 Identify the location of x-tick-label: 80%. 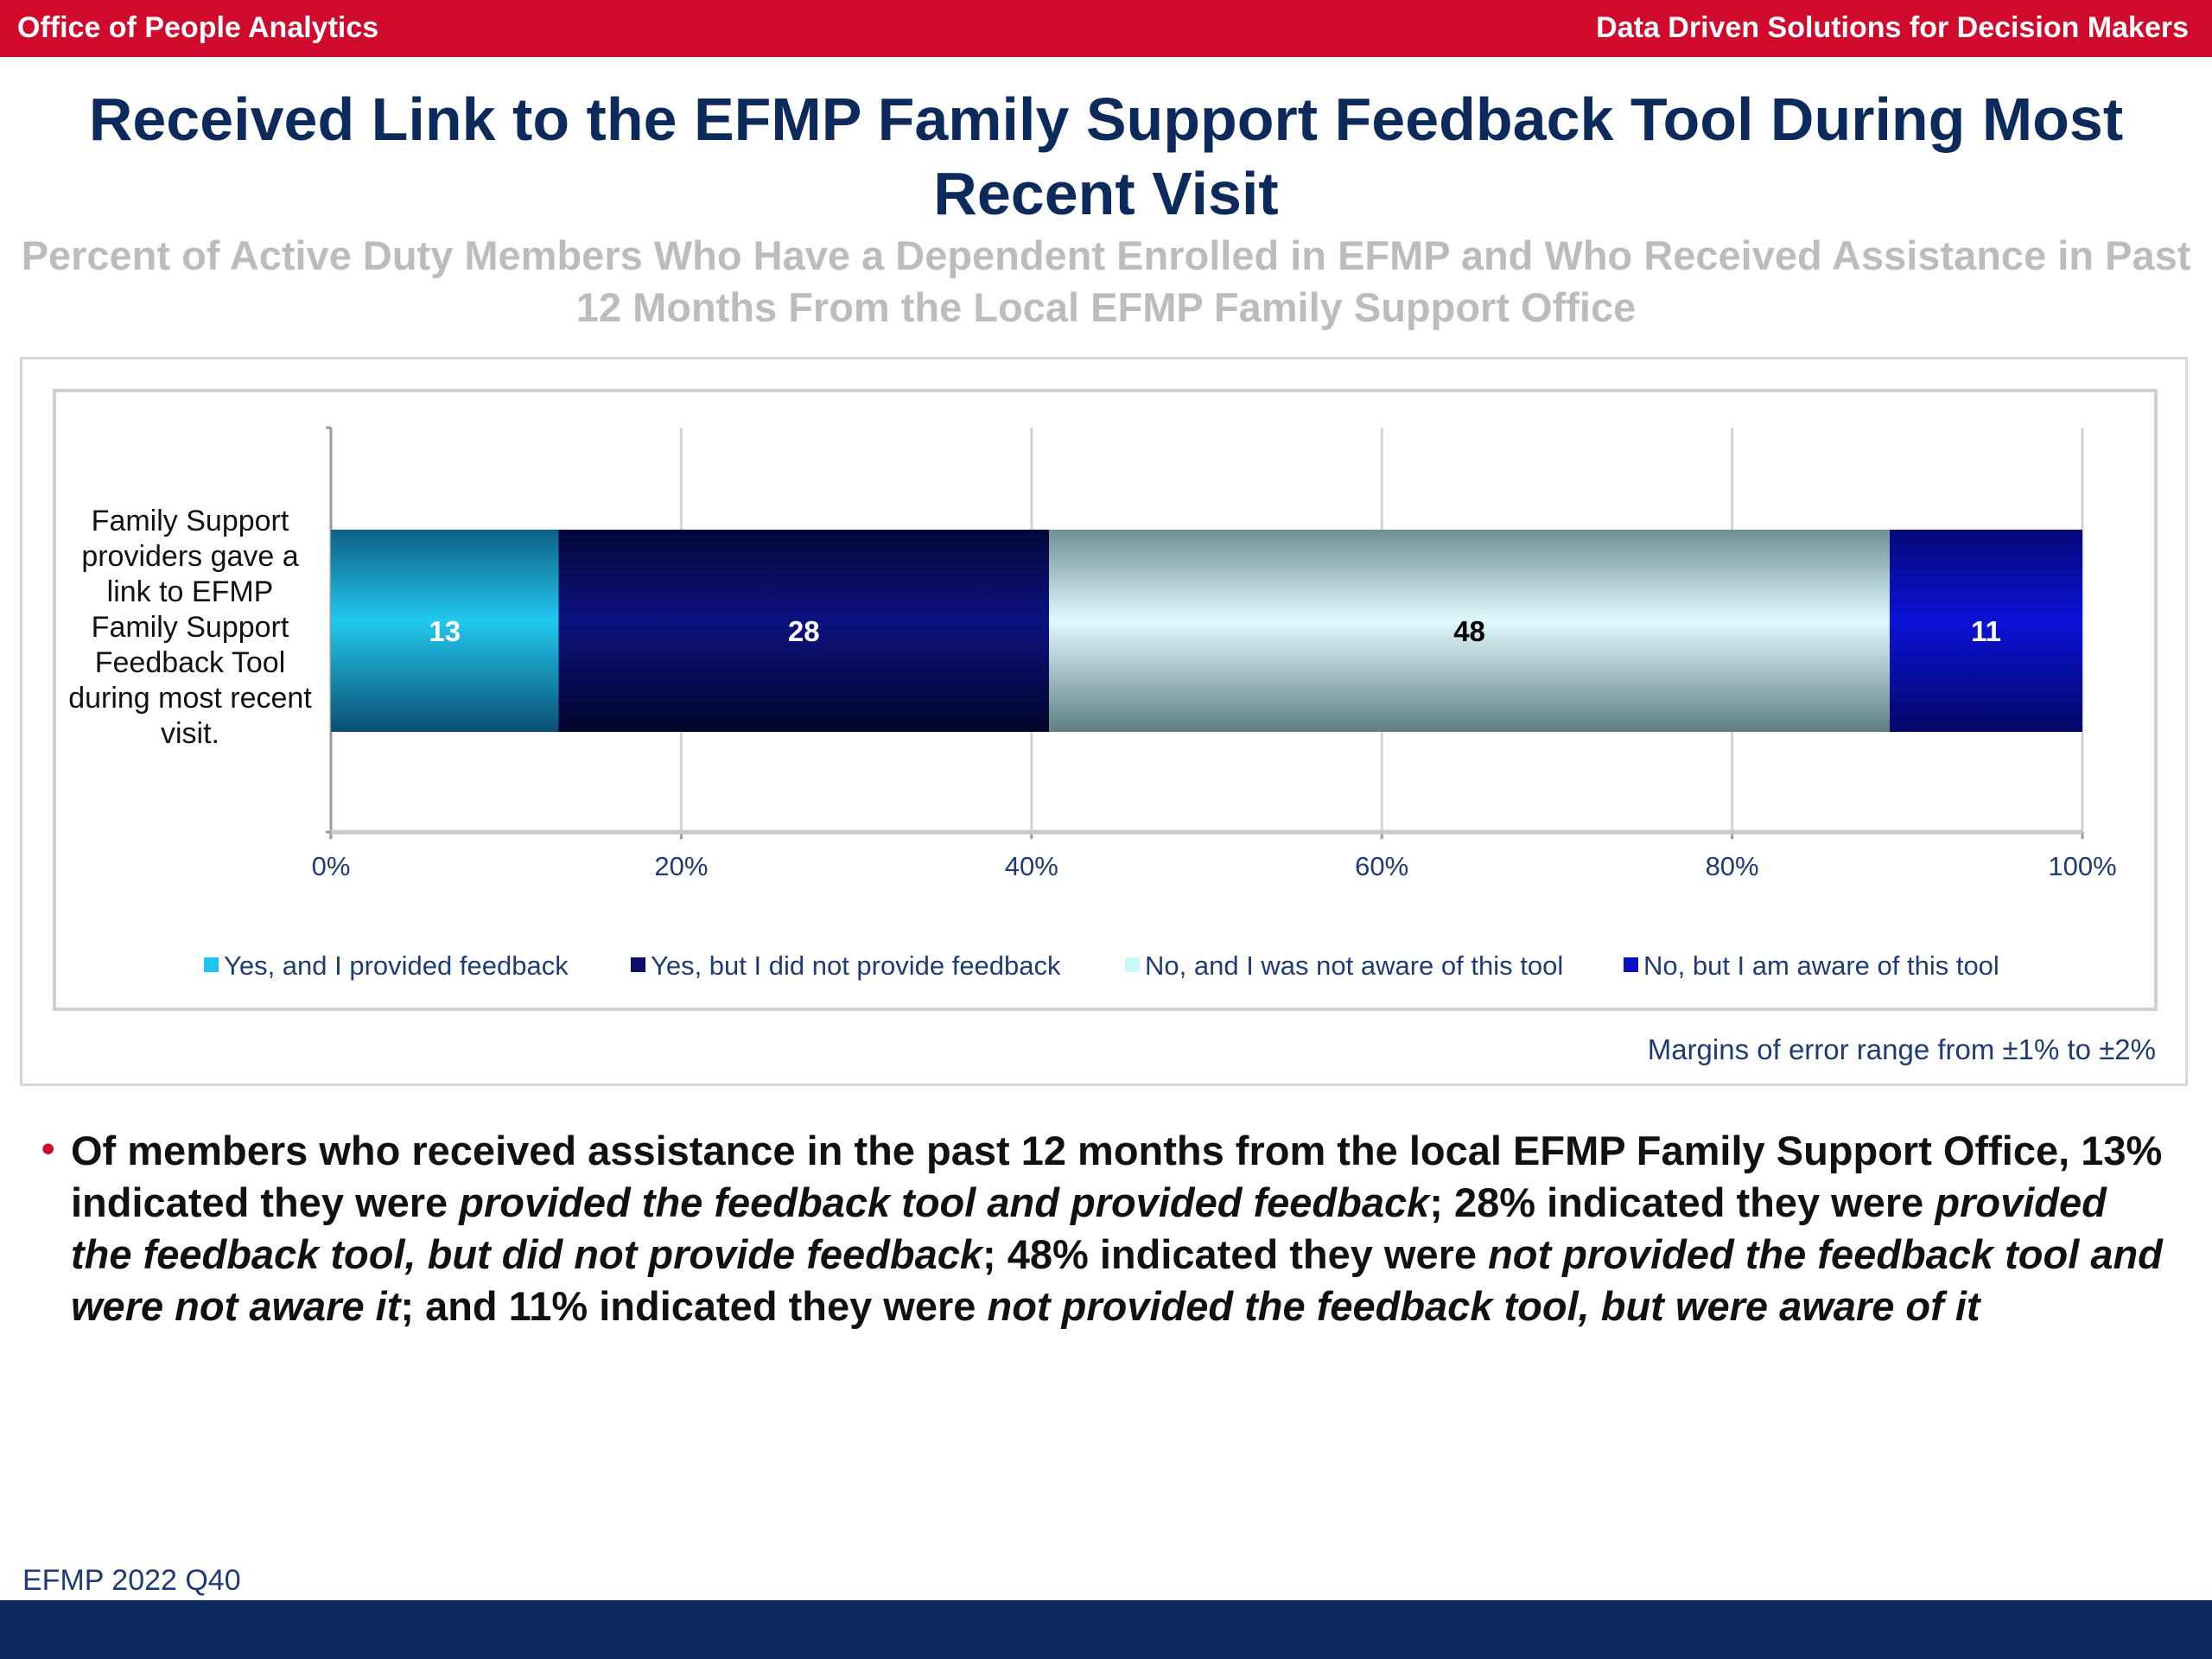
(1732, 866).